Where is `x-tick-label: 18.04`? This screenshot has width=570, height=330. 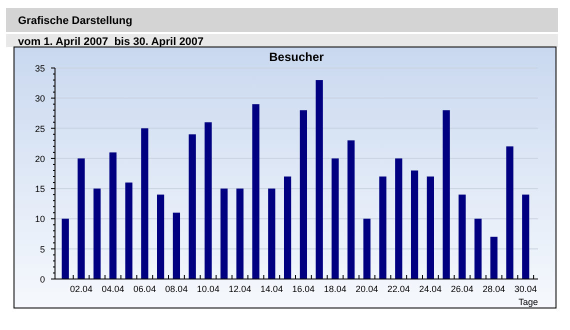
x-tick-label: 18.04 is located at coordinates (335, 289).